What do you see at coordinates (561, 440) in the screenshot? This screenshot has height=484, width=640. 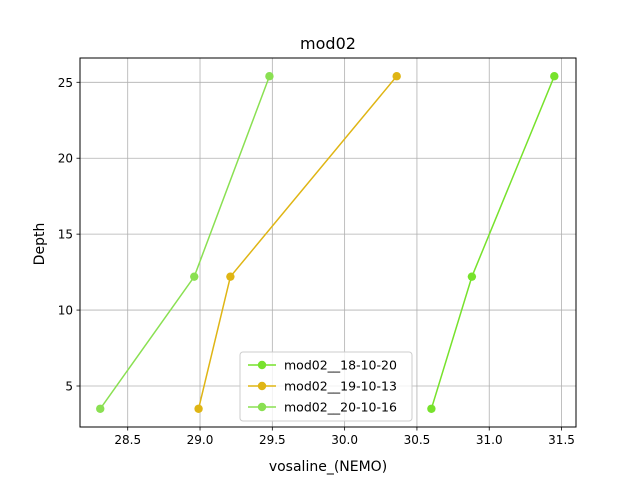 I see `x-tick-label: 31.5` at bounding box center [561, 440].